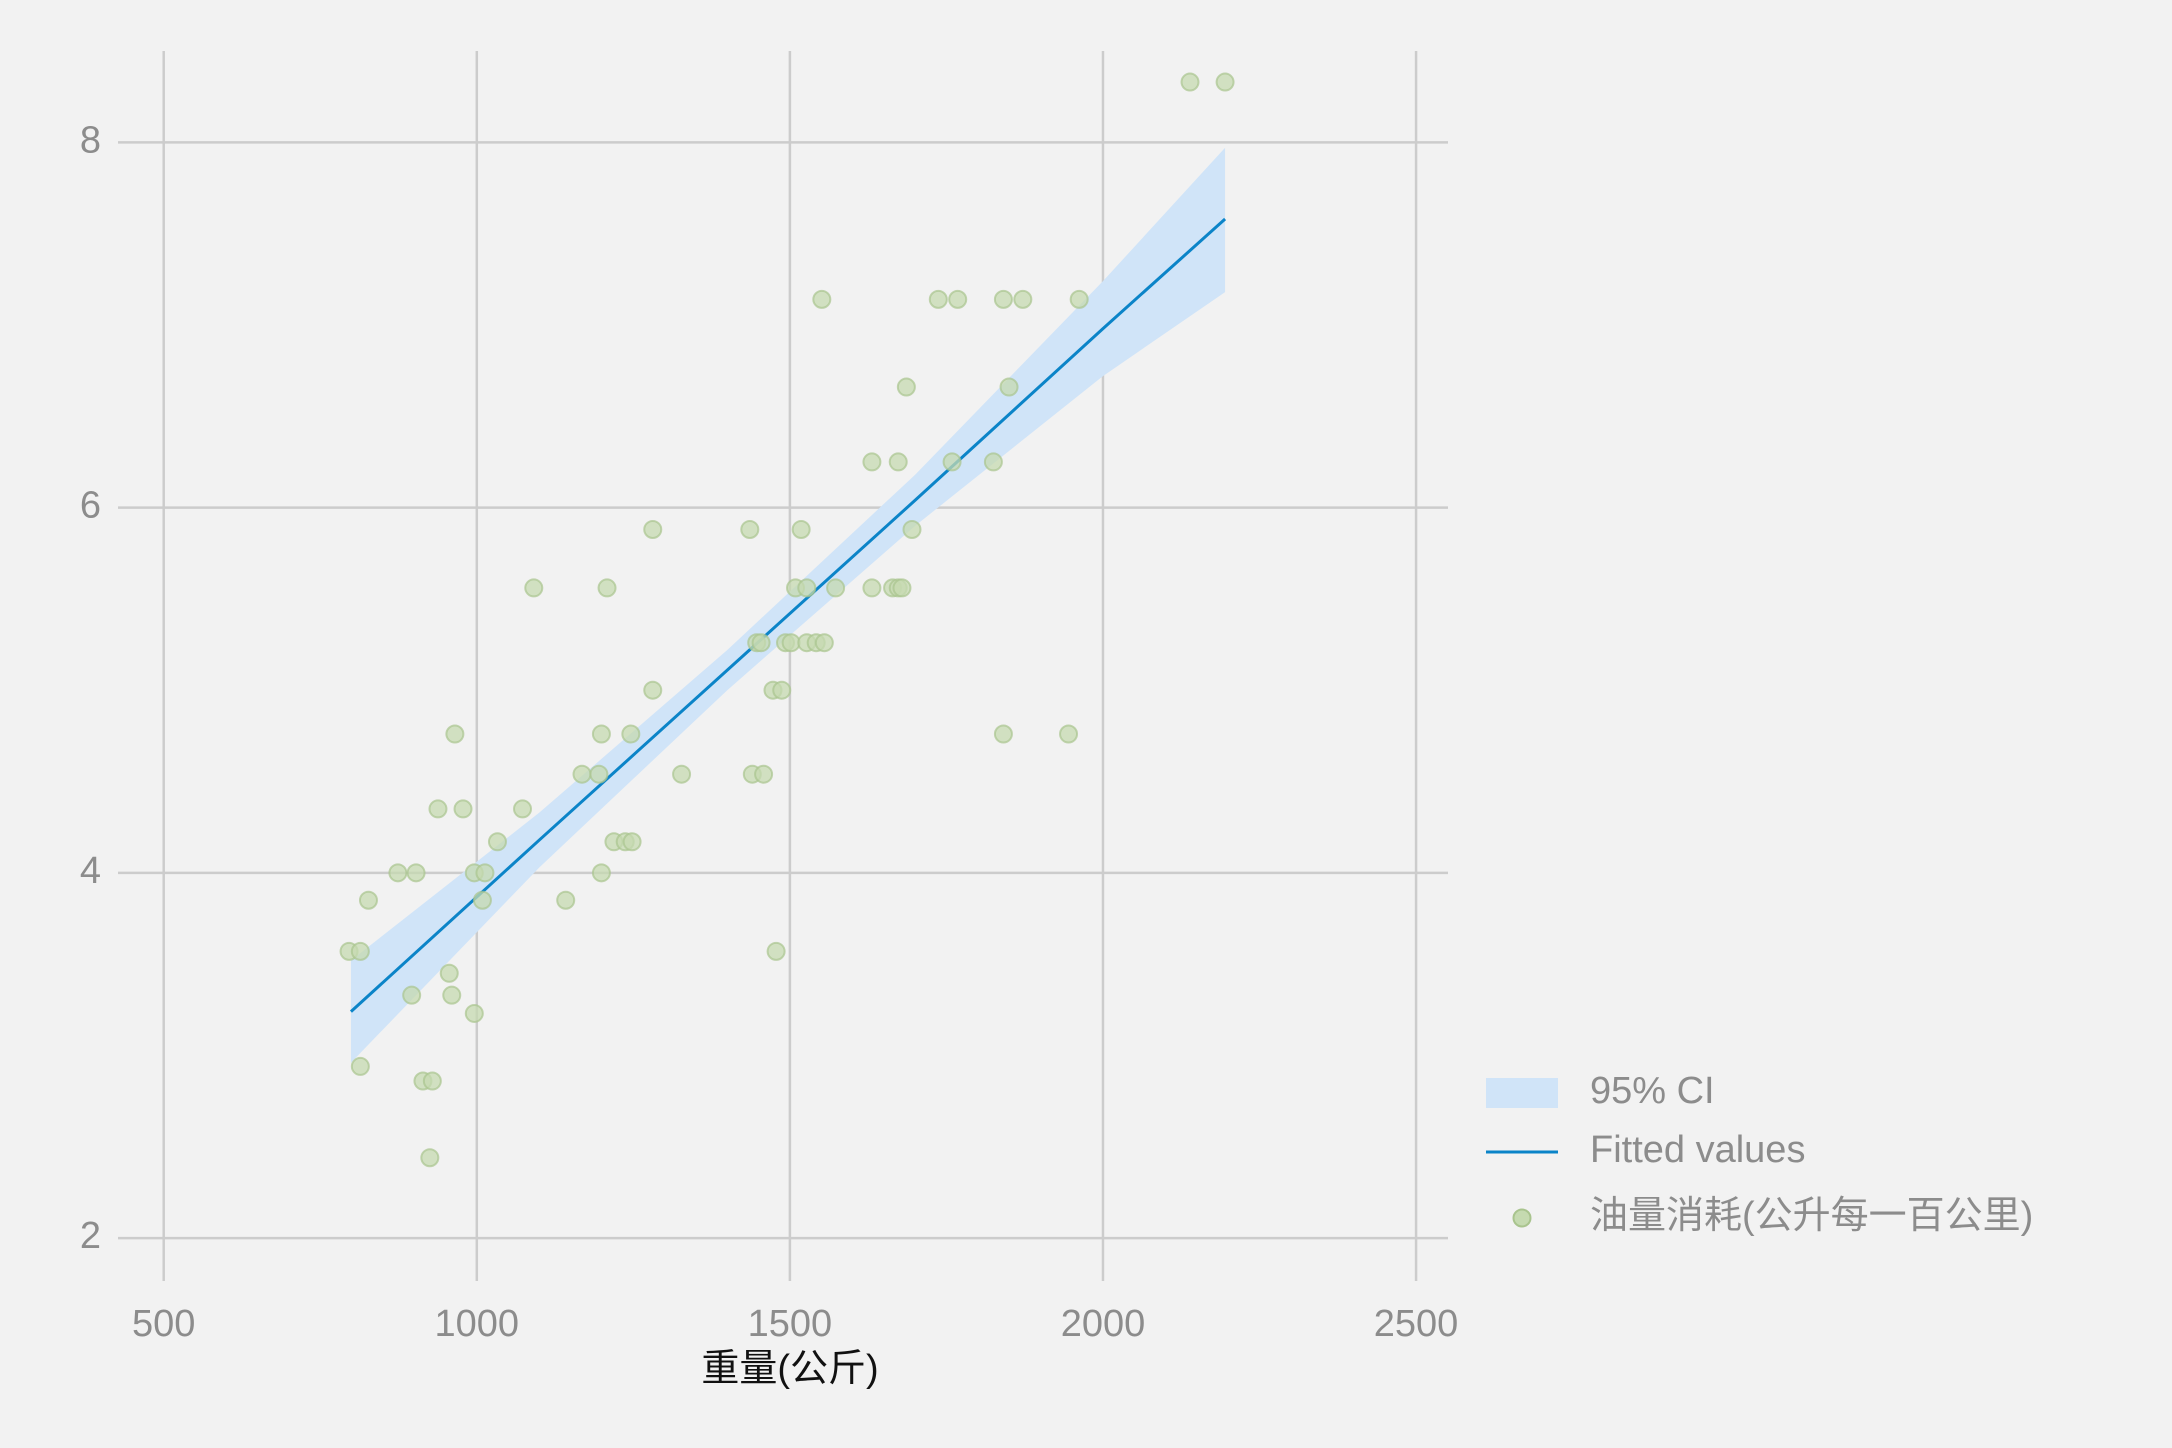  What do you see at coordinates (1811, 1216) in the screenshot?
I see `legend-label: 油量消耗(公升每一百公里)` at bounding box center [1811, 1216].